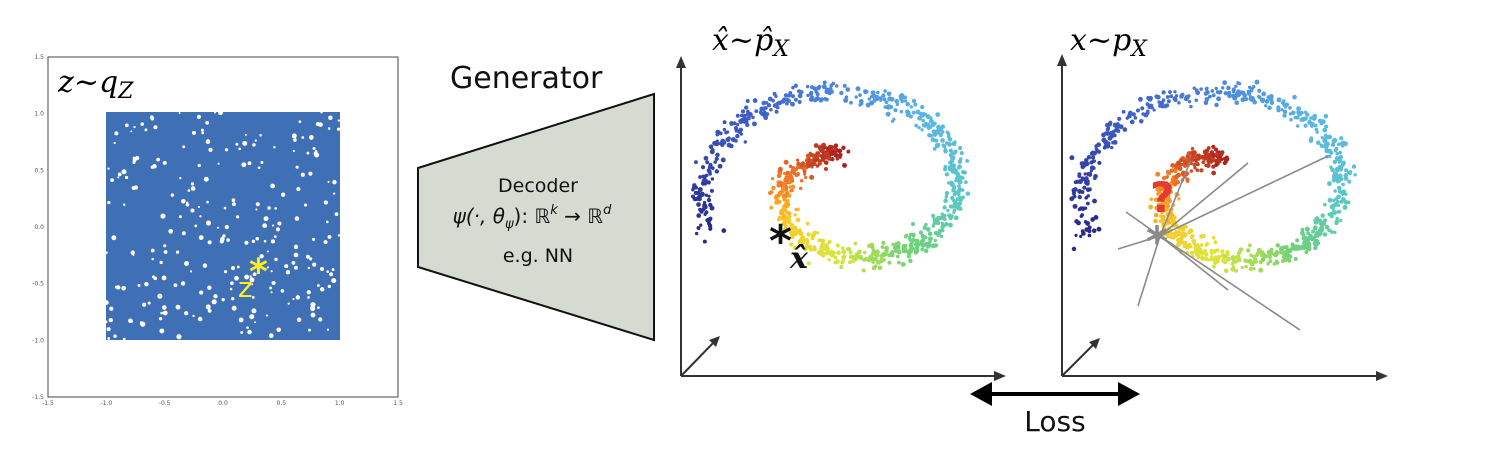 The width and height of the screenshot is (1494, 452). Describe the element at coordinates (1223, 243) in the screenshot. I see `distance-lines` at that location.